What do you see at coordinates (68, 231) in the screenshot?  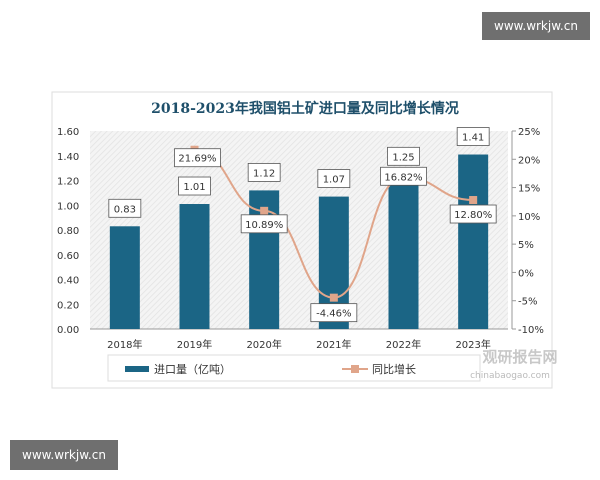 I see `y-left-tick: 0.80` at bounding box center [68, 231].